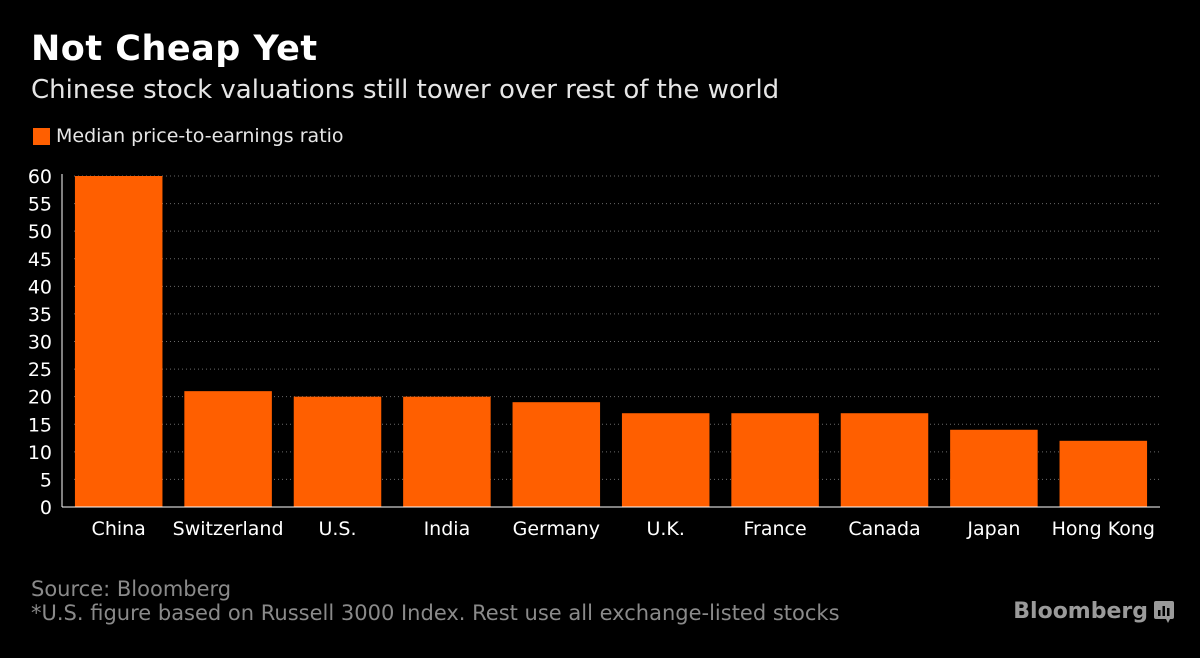 Image resolution: width=1200 pixels, height=658 pixels. What do you see at coordinates (775, 529) in the screenshot?
I see `x-tick-label: France` at bounding box center [775, 529].